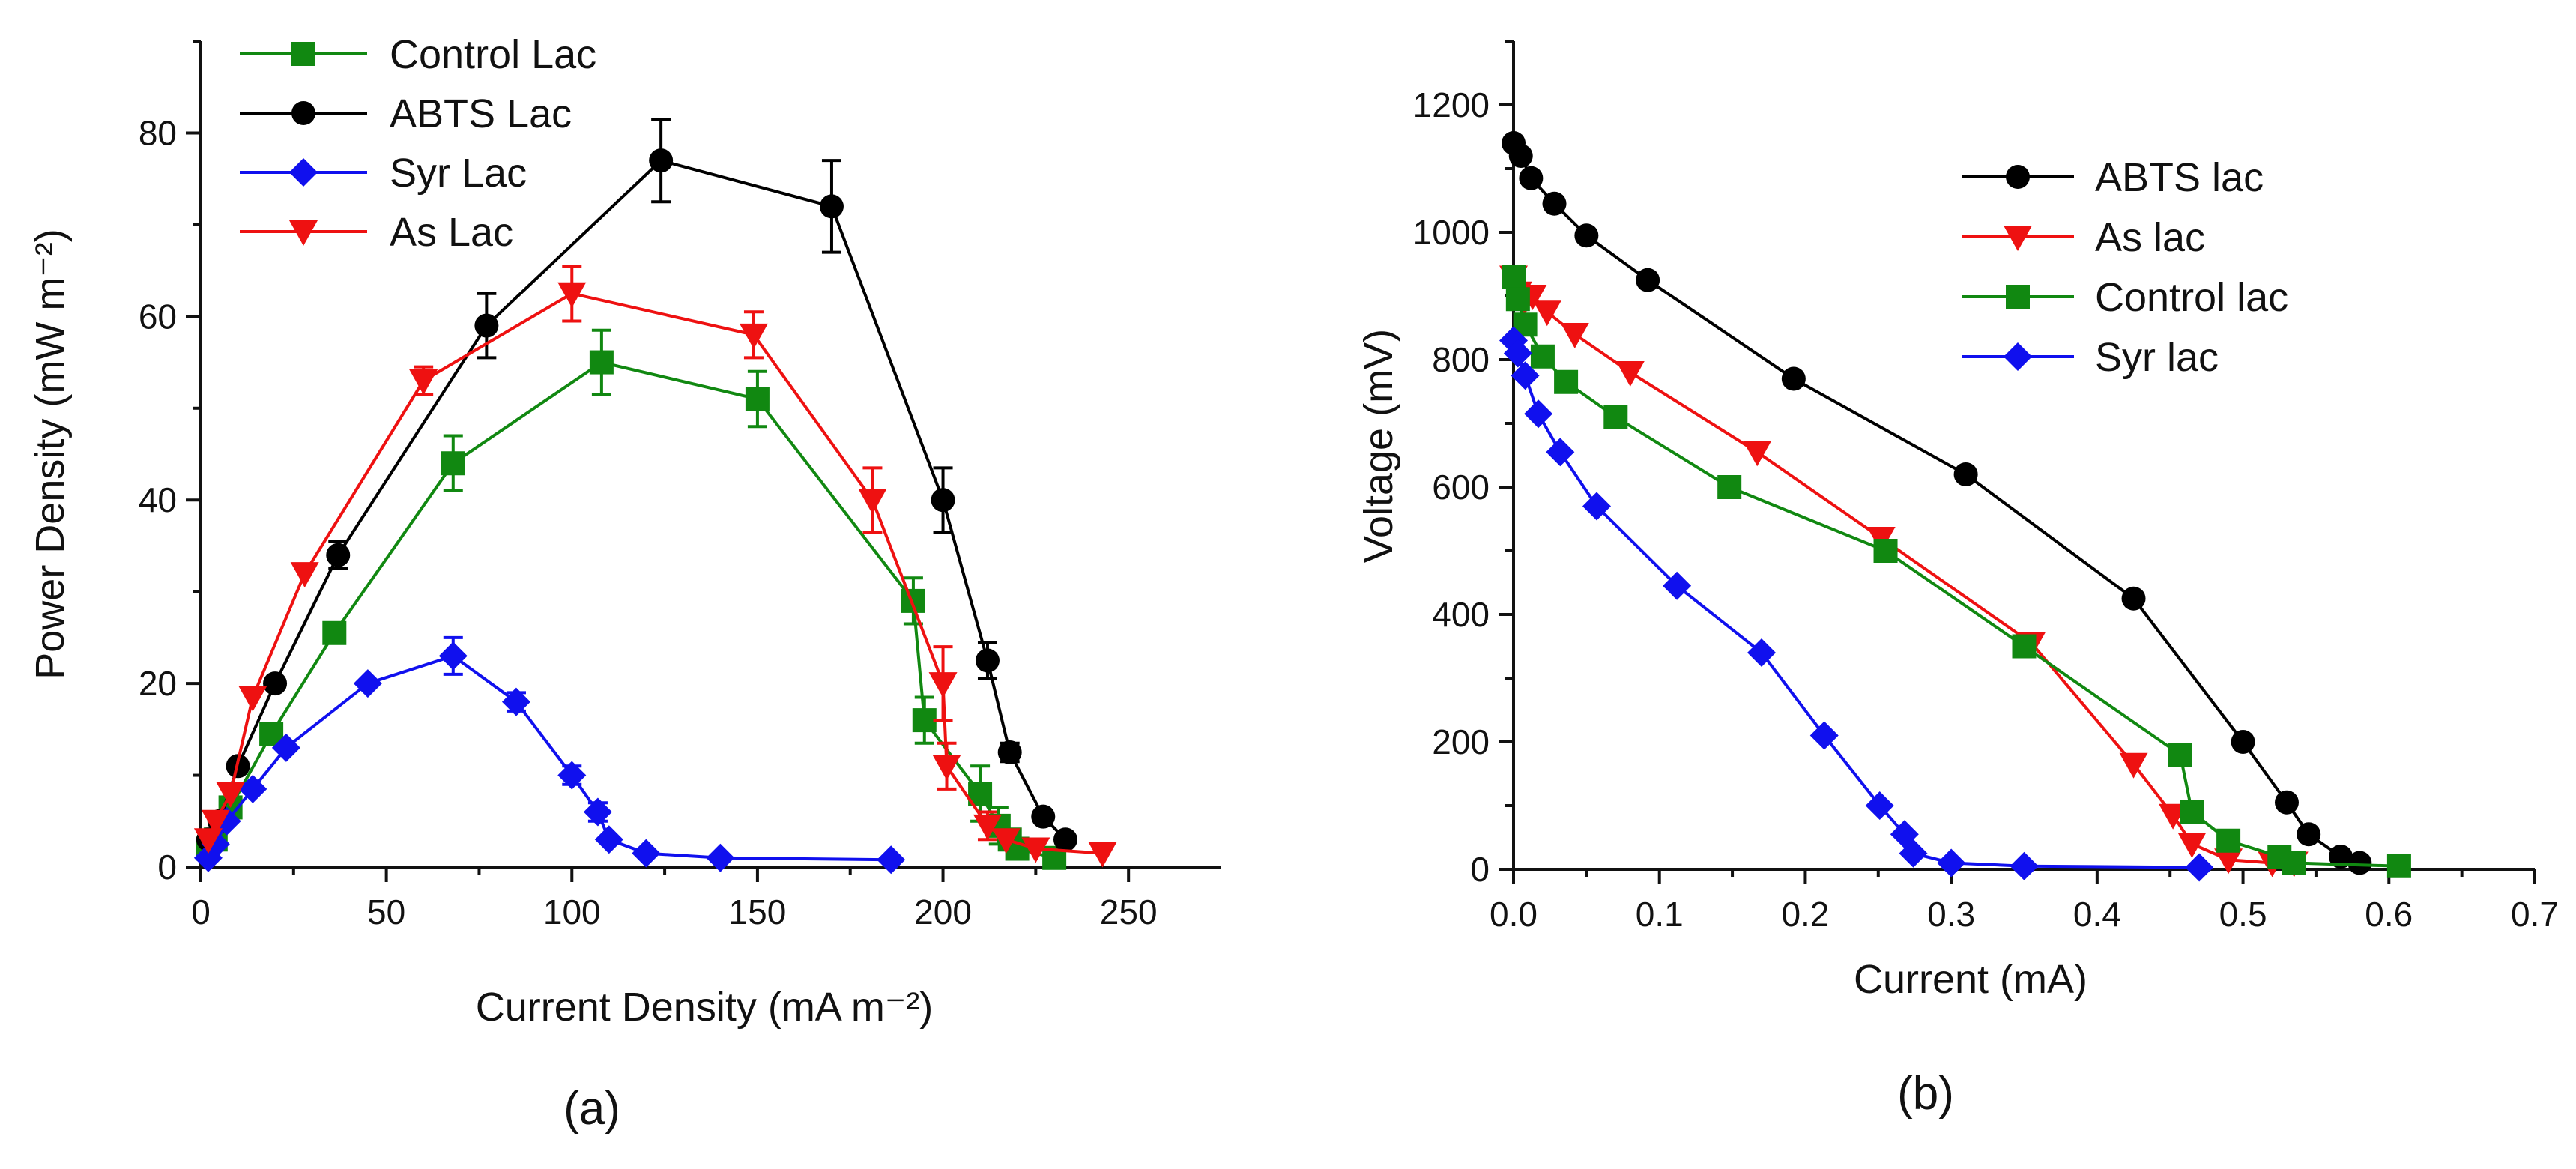 This screenshot has width=2576, height=1169. I want to click on legend-item: ABTS Lac, so click(406, 113).